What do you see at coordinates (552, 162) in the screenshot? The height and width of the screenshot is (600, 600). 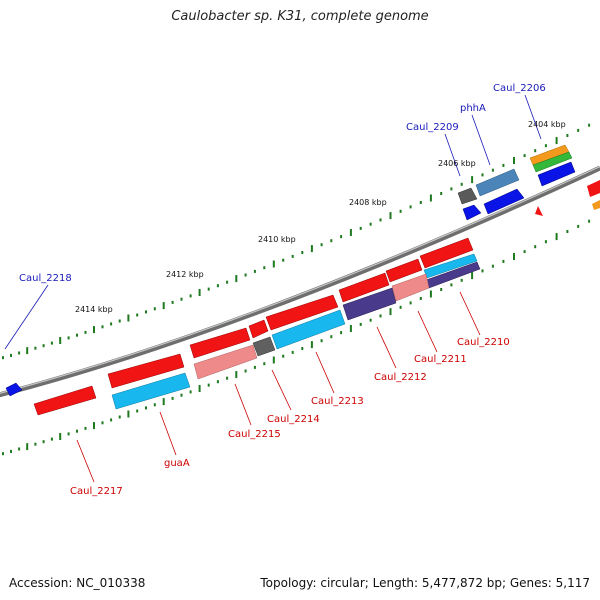 I see `gene-caul-2206-green` at bounding box center [552, 162].